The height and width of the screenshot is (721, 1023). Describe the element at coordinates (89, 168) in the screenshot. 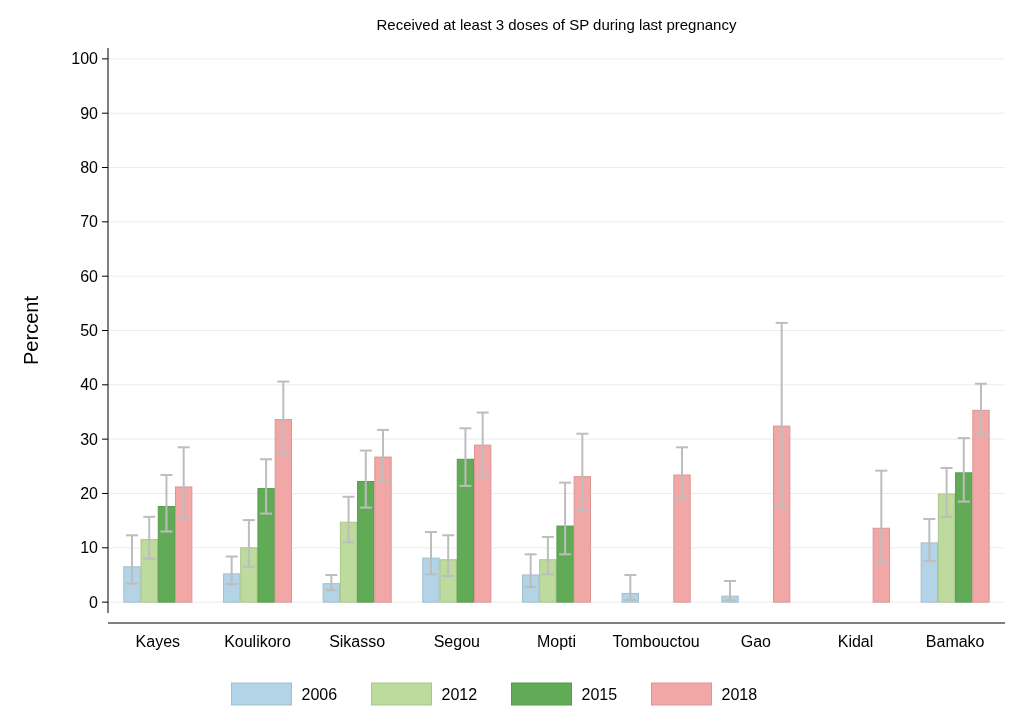

I see `y-tick-label: 80` at that location.